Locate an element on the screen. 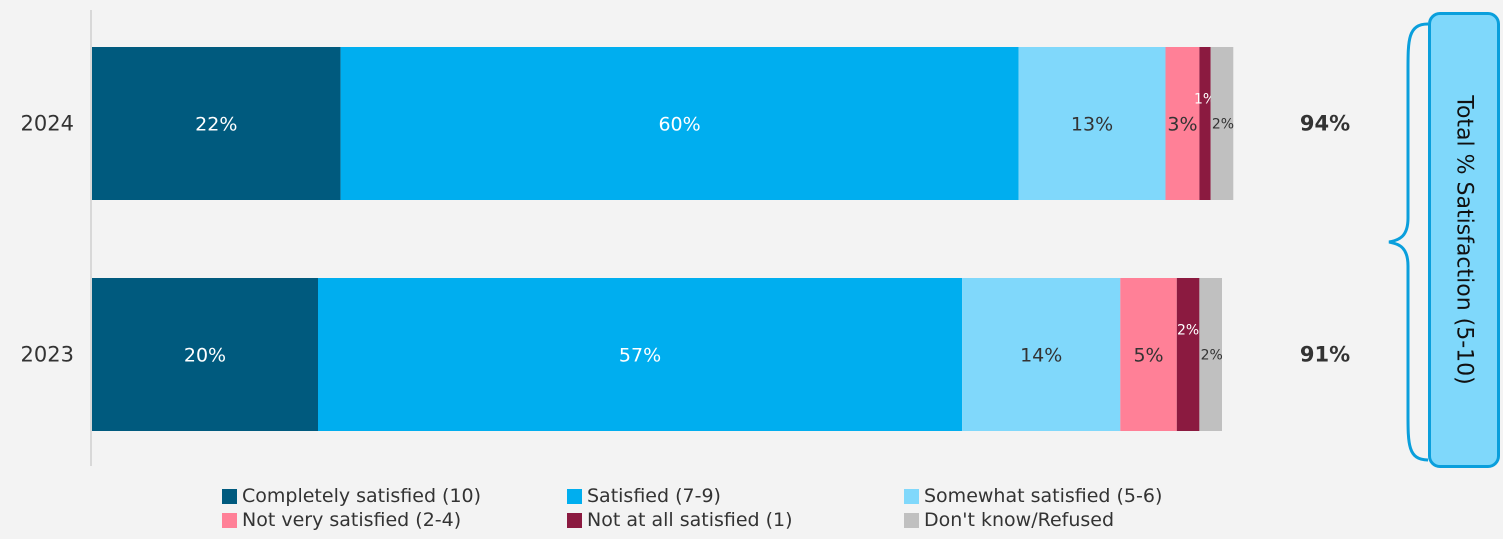  legend-item: Completely satisfied (10) is located at coordinates (351, 496).